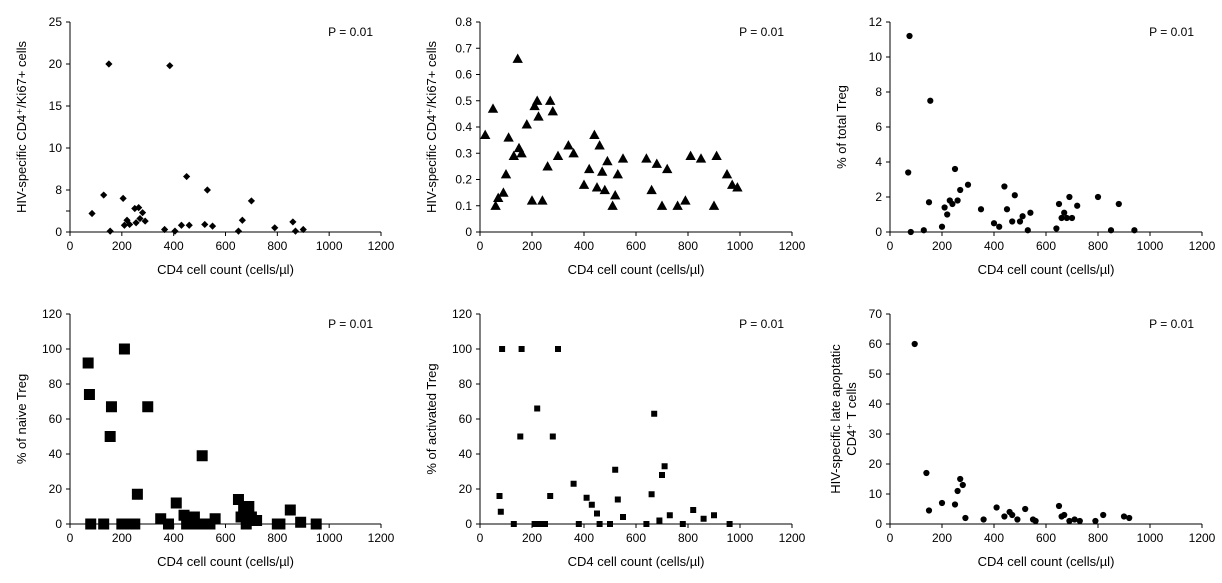 The width and height of the screenshot is (1222, 583). Describe the element at coordinates (381, 246) in the screenshot. I see `x-tick-label: 1200` at that location.